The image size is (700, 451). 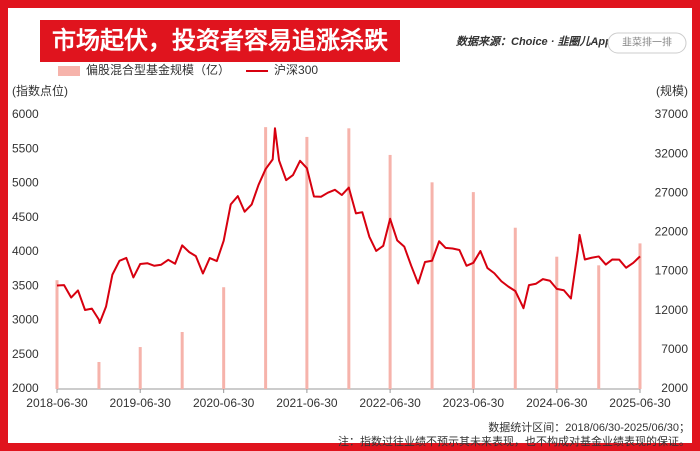 I want to click on search-placeholder: 韭菜排一排, so click(x=647, y=42).